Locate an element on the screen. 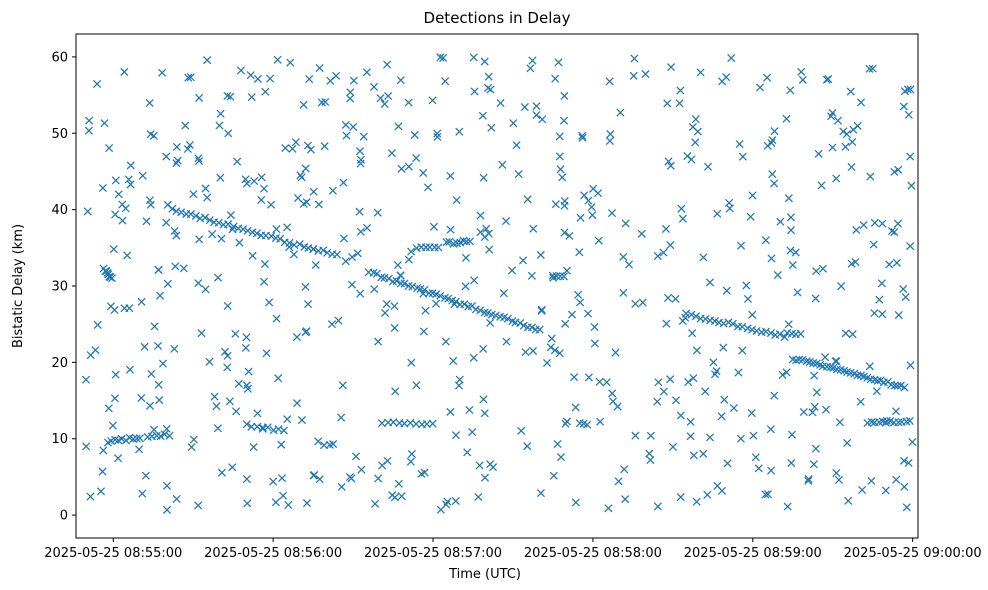  chart-title: Detections in Delay is located at coordinates (497, 18).